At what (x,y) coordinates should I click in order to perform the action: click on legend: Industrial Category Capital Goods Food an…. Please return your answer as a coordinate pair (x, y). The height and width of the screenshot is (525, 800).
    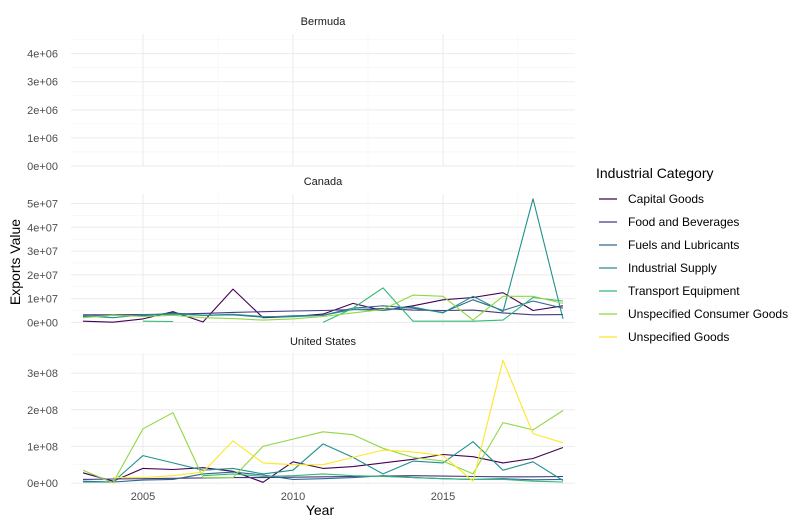
    Looking at the image, I should click on (692, 254).